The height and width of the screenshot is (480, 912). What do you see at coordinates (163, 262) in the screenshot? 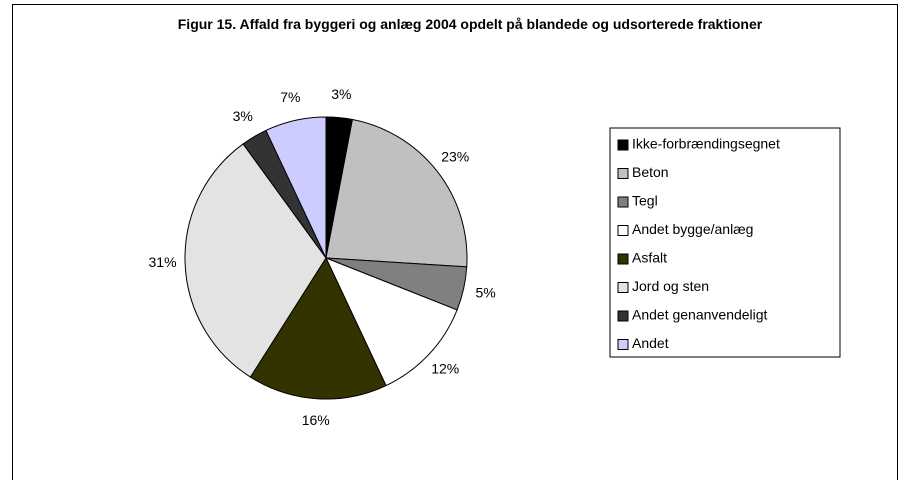
I see `data-label: 31%` at bounding box center [163, 262].